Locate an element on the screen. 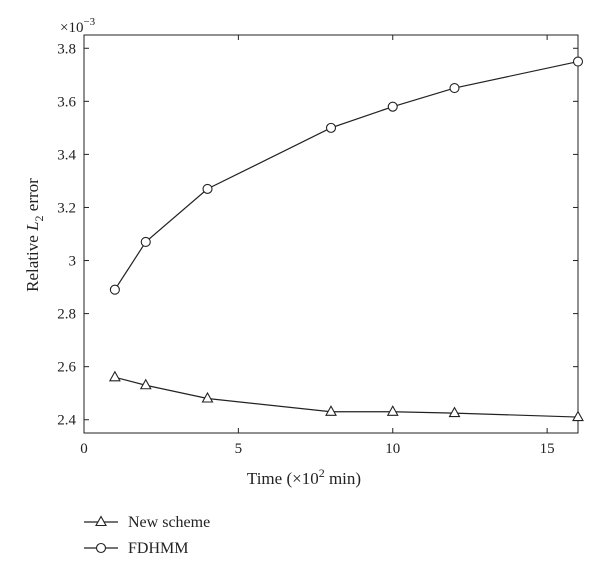 The height and width of the screenshot is (581, 600). y-tick-label: 3.6 is located at coordinates (66, 102).